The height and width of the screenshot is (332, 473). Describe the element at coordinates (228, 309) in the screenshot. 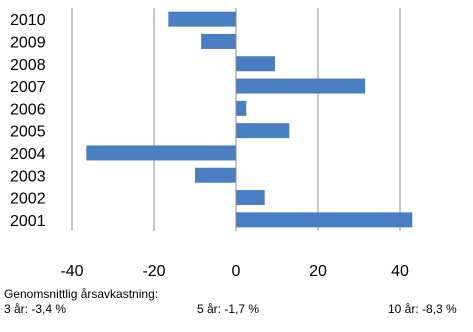

I see `average-5-years: 5 år: -1,7 %` at that location.